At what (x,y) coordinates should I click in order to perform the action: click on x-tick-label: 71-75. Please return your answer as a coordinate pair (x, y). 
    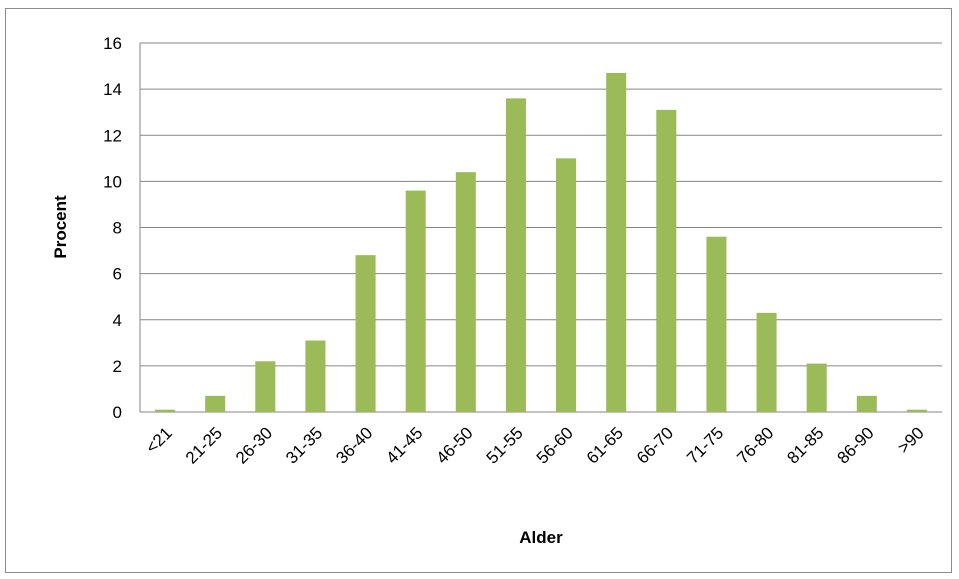
    Looking at the image, I should click on (705, 445).